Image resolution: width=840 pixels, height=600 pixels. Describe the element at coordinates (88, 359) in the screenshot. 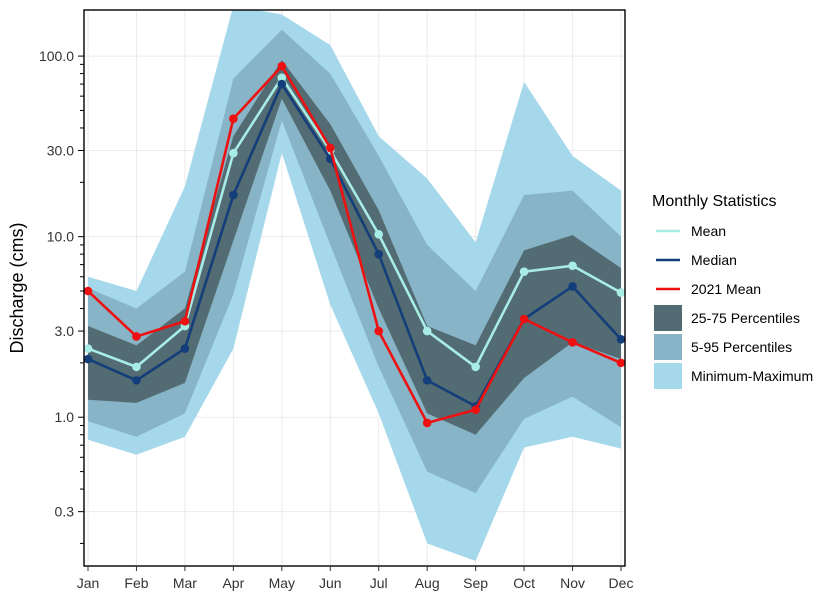

I see `point-median-jan` at that location.